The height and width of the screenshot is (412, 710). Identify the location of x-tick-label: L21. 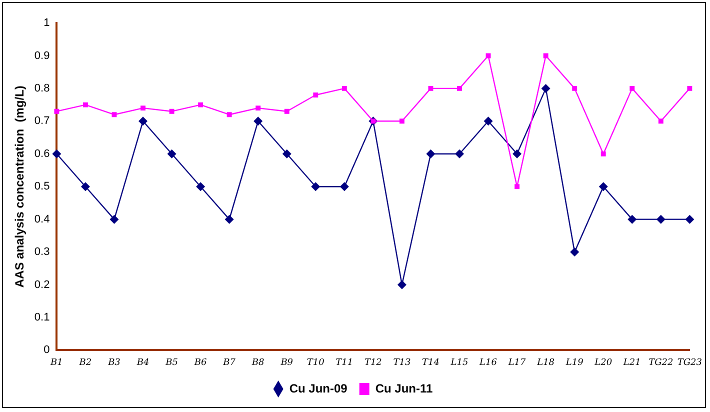
(631, 363).